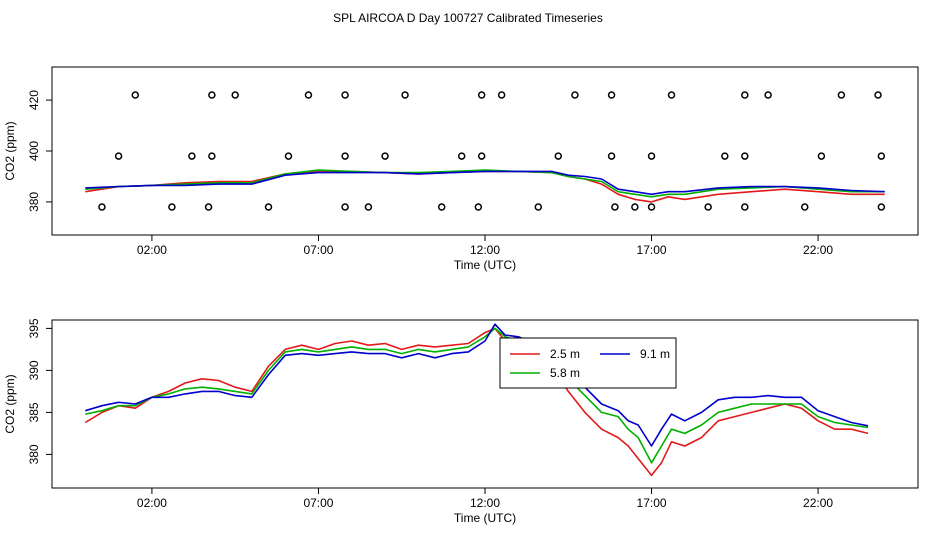  What do you see at coordinates (34, 151) in the screenshot?
I see `y-tick-label: 400` at bounding box center [34, 151].